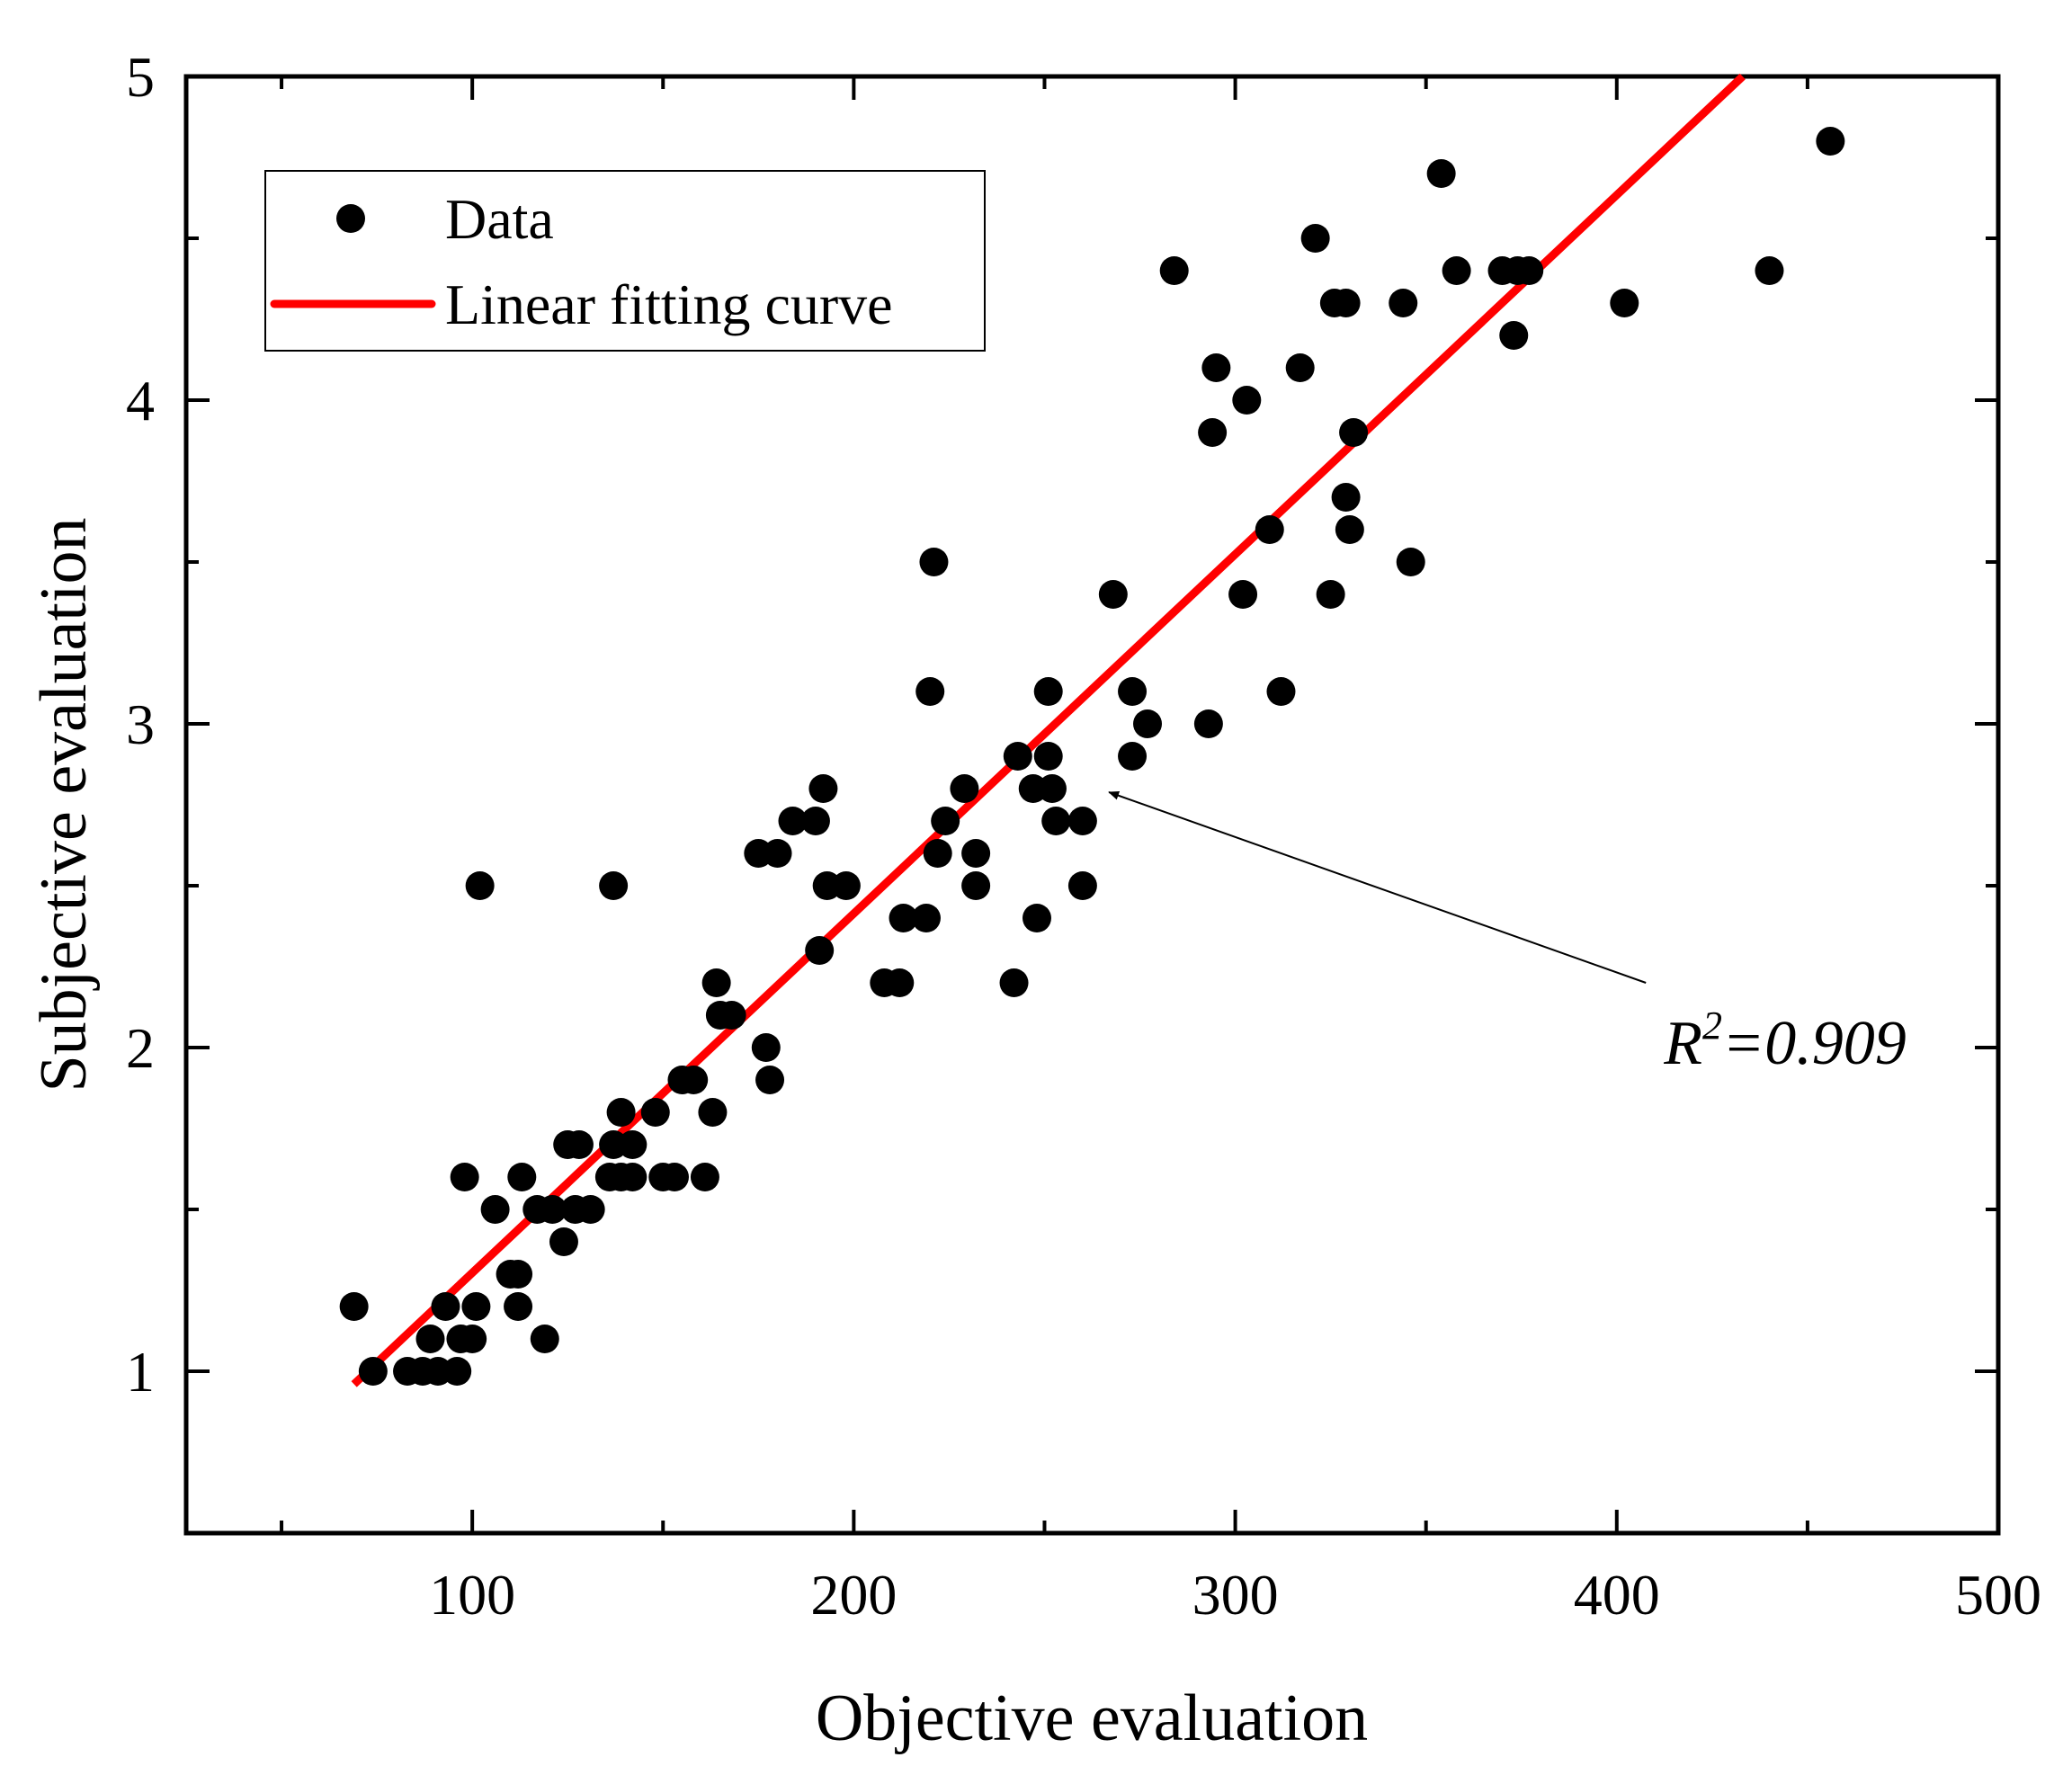  I want to click on legend: Data Linear fitting curve, so click(625, 261).